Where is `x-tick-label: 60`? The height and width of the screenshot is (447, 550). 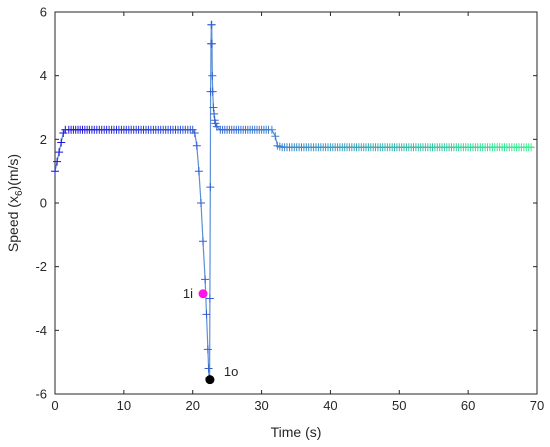 x-tick-label: 60 is located at coordinates (468, 405).